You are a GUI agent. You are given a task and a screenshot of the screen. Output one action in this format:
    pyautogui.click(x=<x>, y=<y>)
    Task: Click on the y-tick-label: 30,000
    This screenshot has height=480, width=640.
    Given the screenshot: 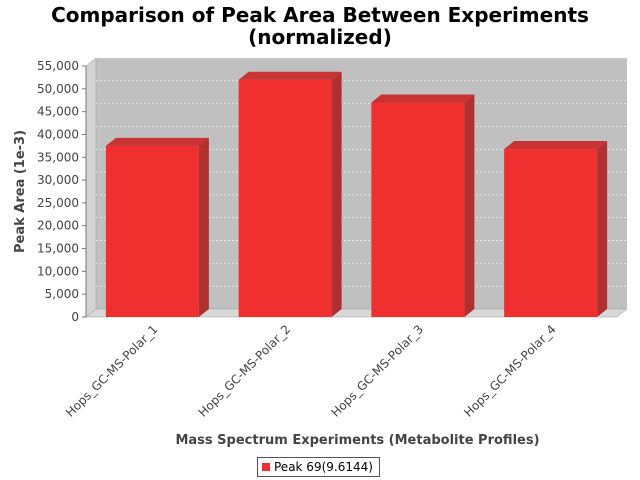 What is the action you would take?
    pyautogui.click(x=58, y=180)
    